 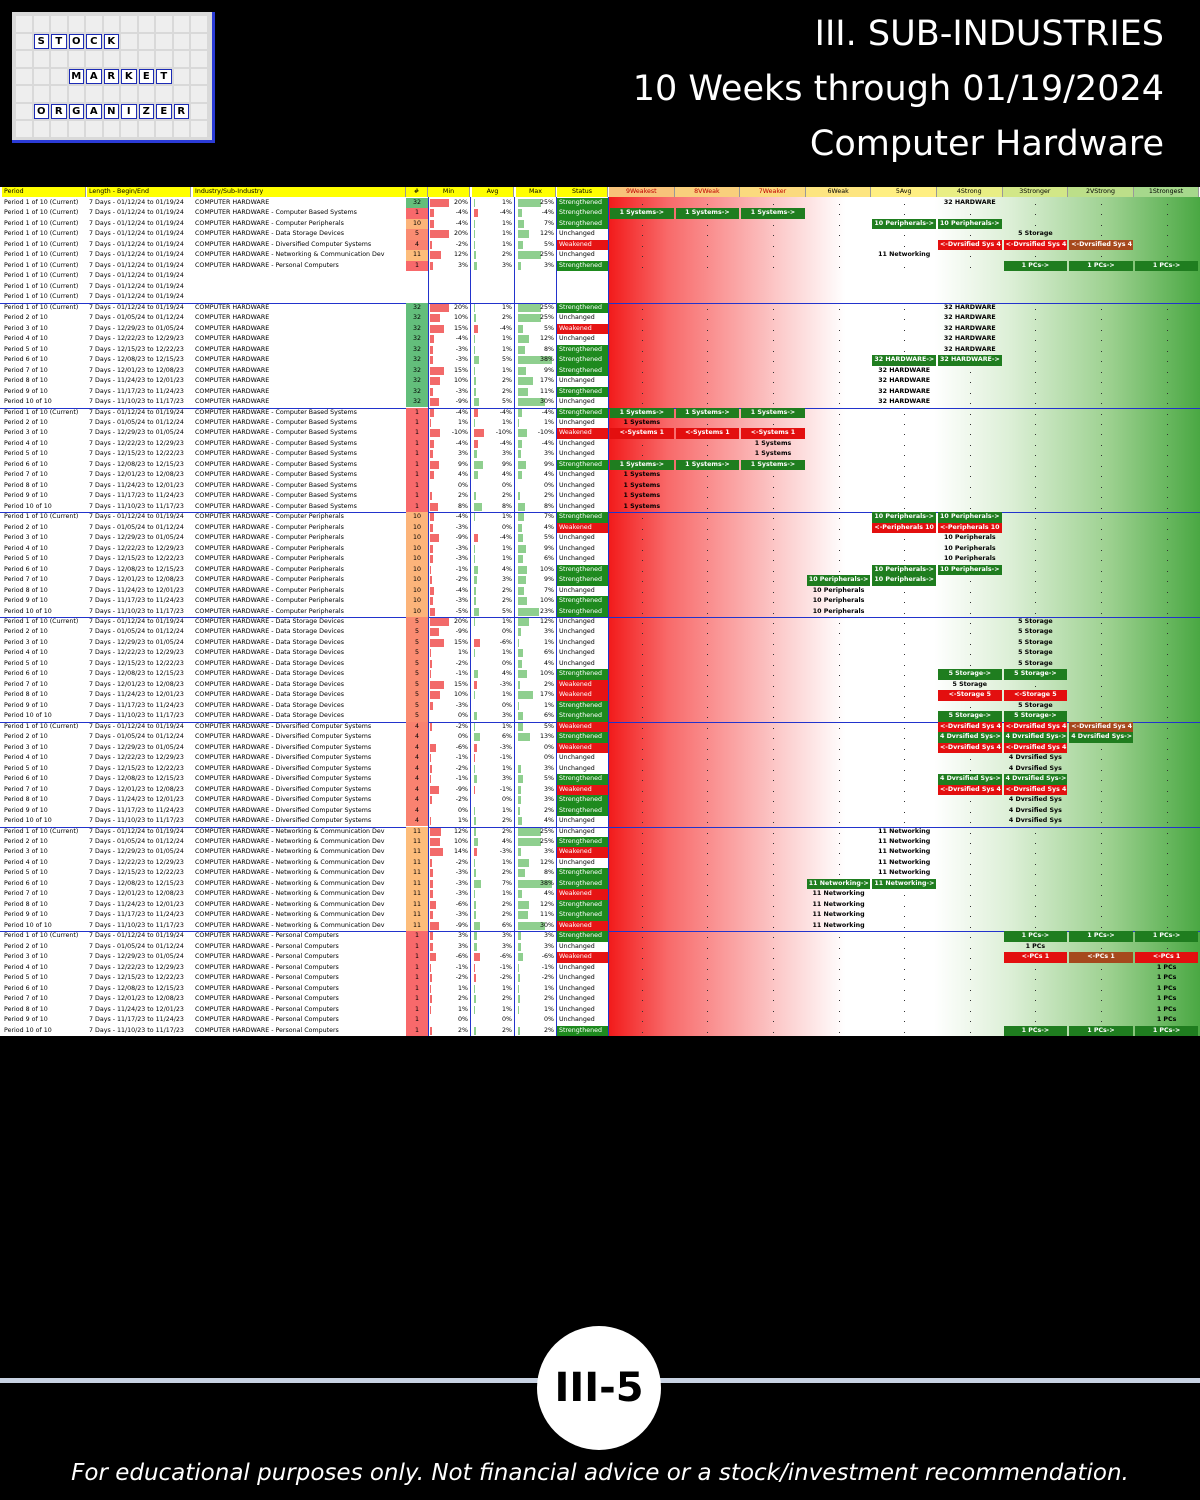 What do you see at coordinates (41, 202) in the screenshot?
I see `table-cell: Period 1 of 10 (Current)` at bounding box center [41, 202].